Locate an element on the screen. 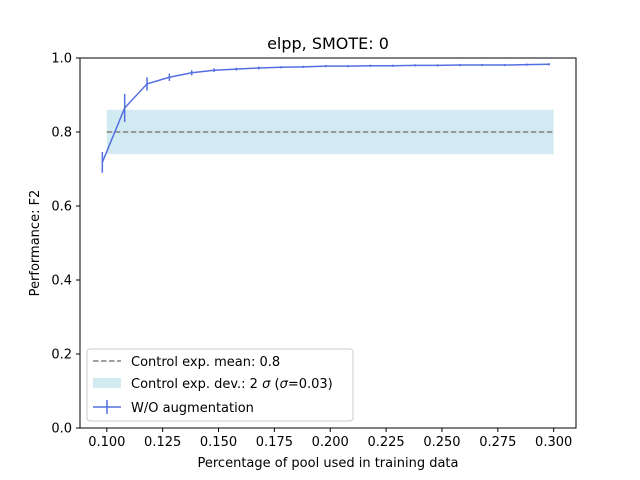 This screenshot has height=480, width=640. y-tick-label: 0.8 is located at coordinates (61, 133).